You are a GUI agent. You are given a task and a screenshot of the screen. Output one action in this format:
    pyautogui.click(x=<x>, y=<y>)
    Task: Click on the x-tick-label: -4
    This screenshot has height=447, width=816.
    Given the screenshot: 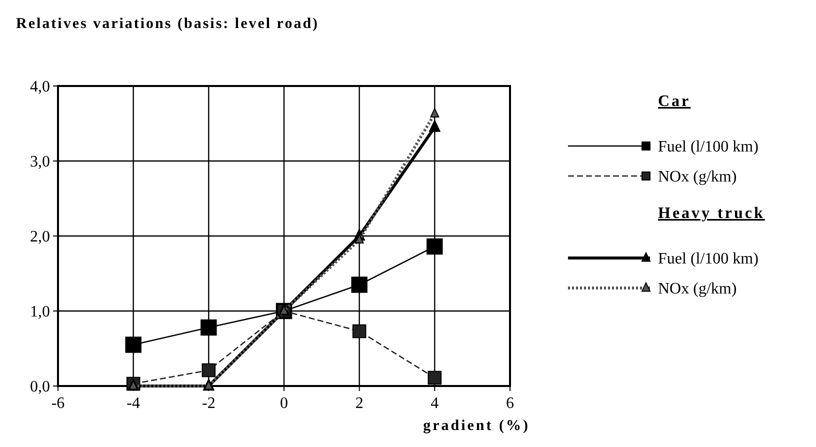 What is the action you would take?
    pyautogui.click(x=133, y=403)
    